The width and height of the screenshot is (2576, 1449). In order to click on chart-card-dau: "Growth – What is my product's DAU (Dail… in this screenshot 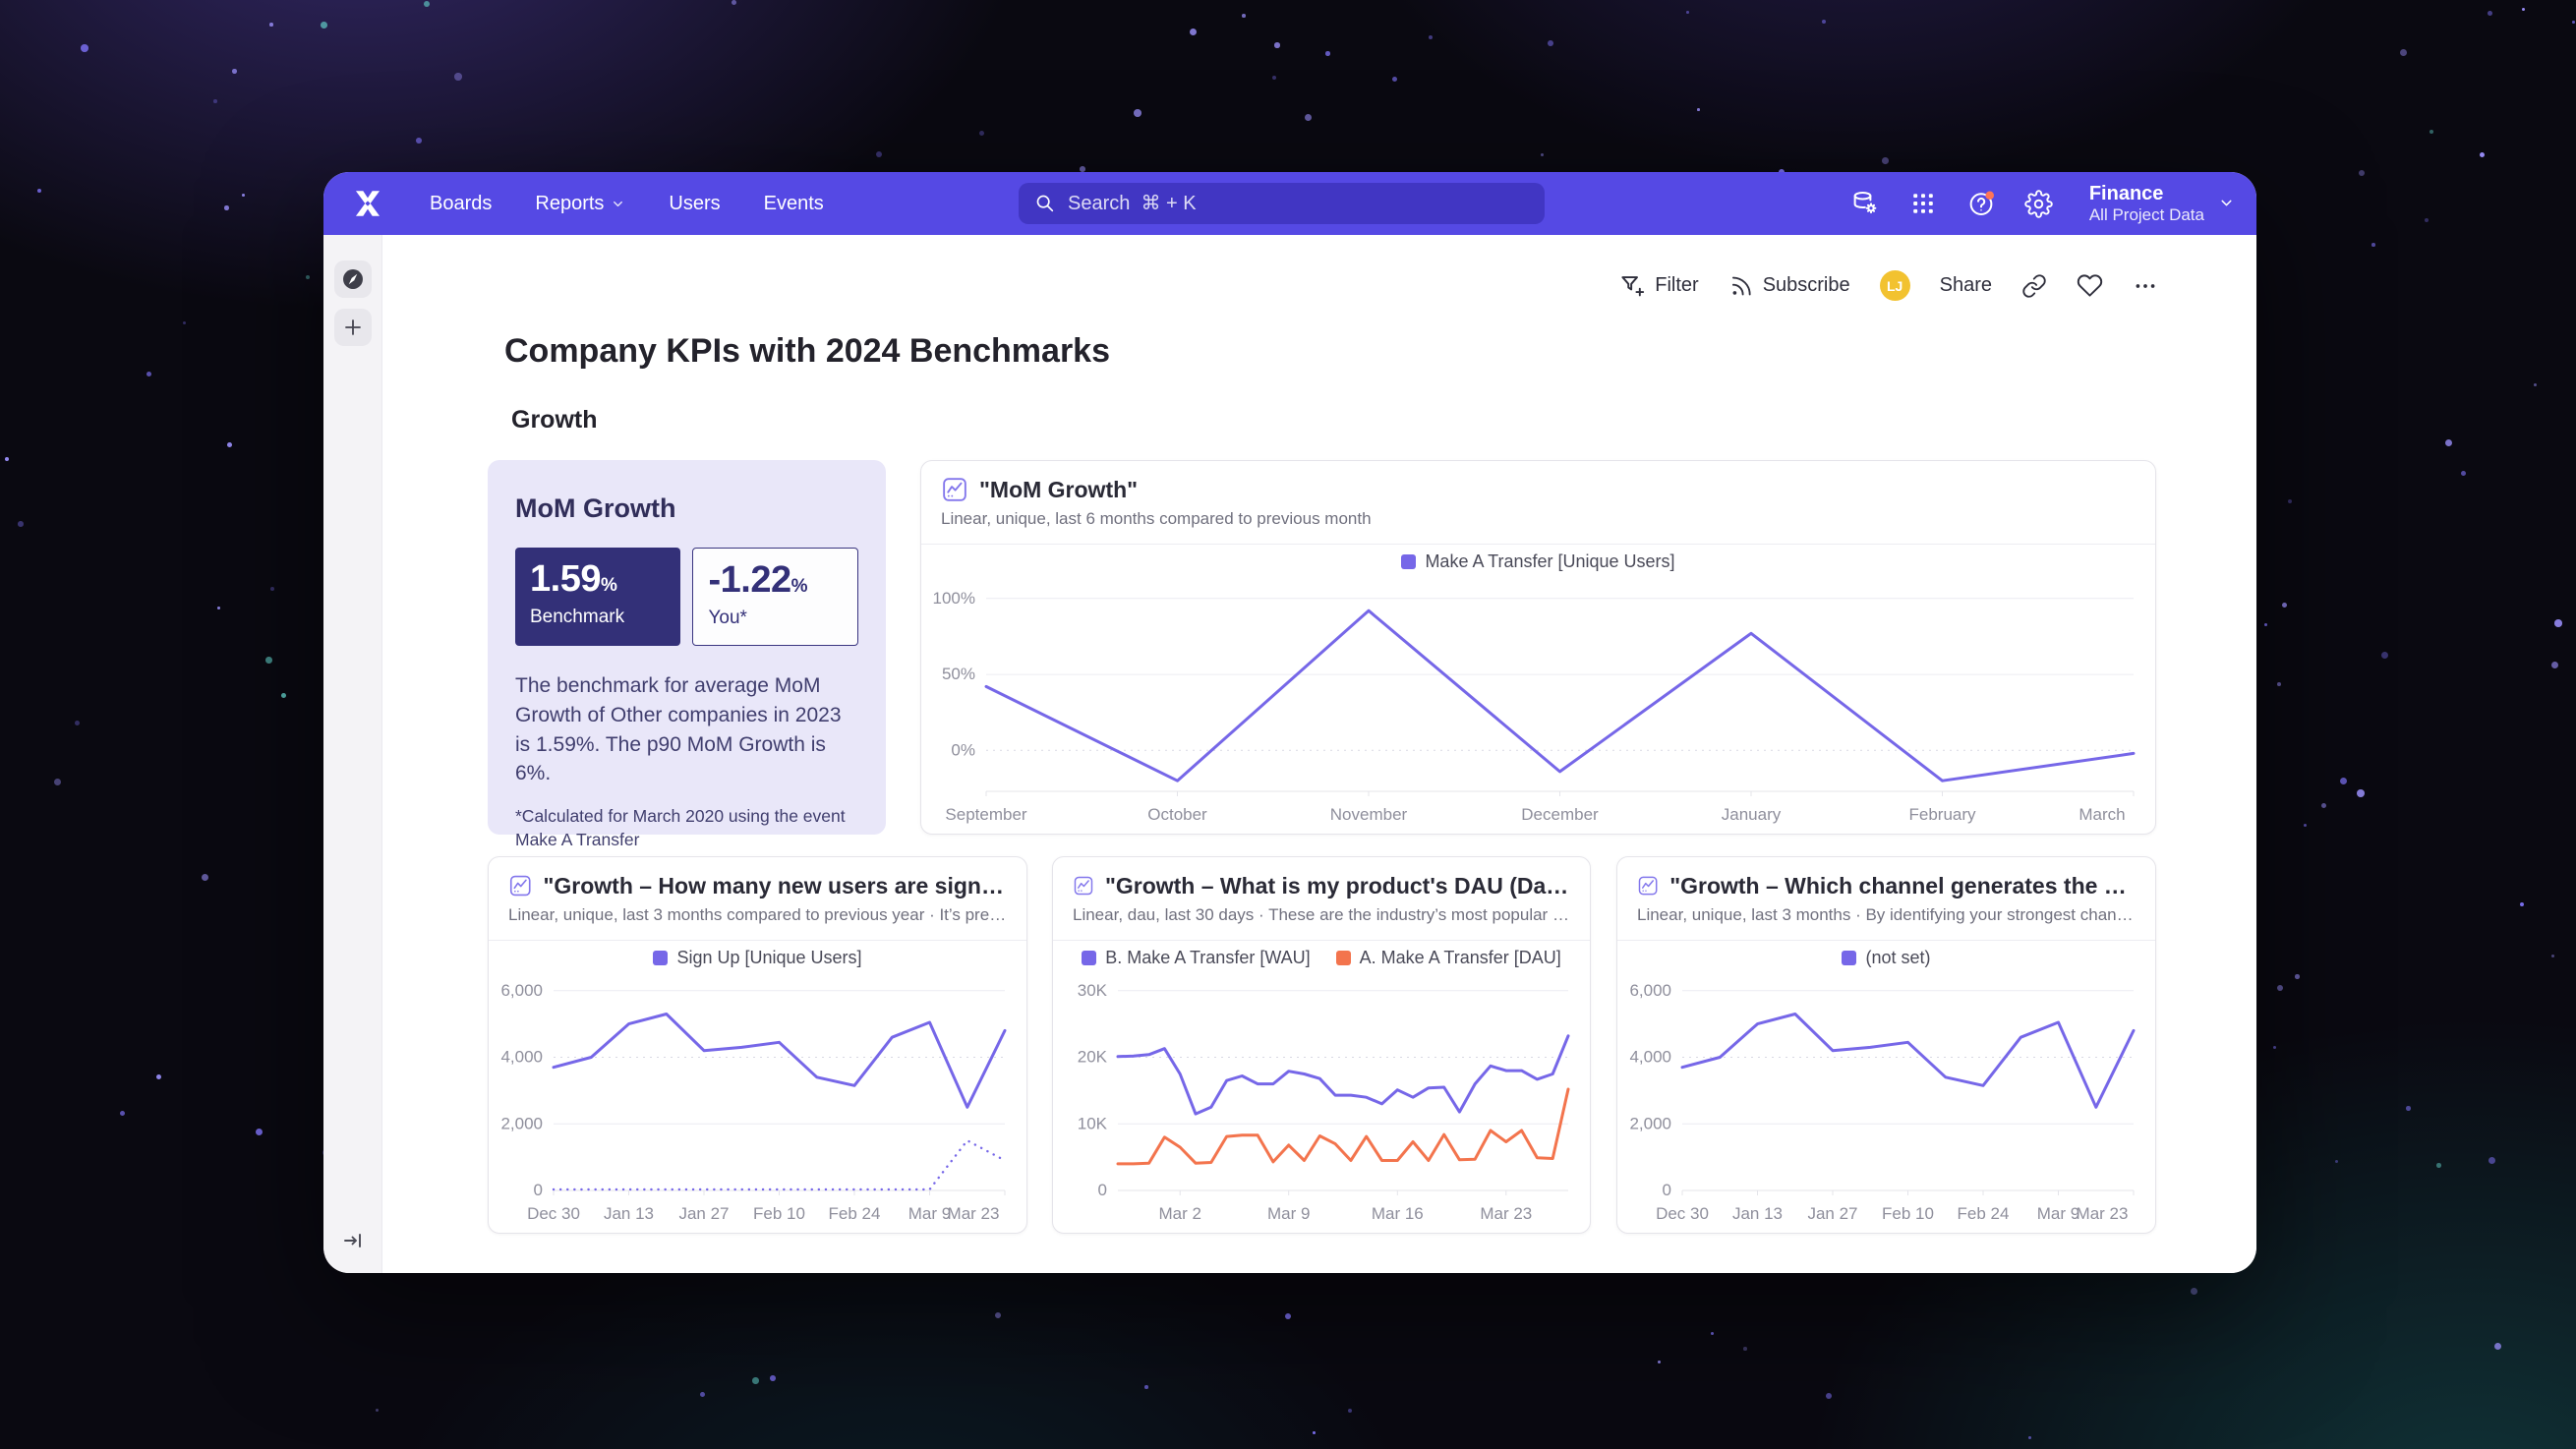, I will do `click(1321, 1045)`.